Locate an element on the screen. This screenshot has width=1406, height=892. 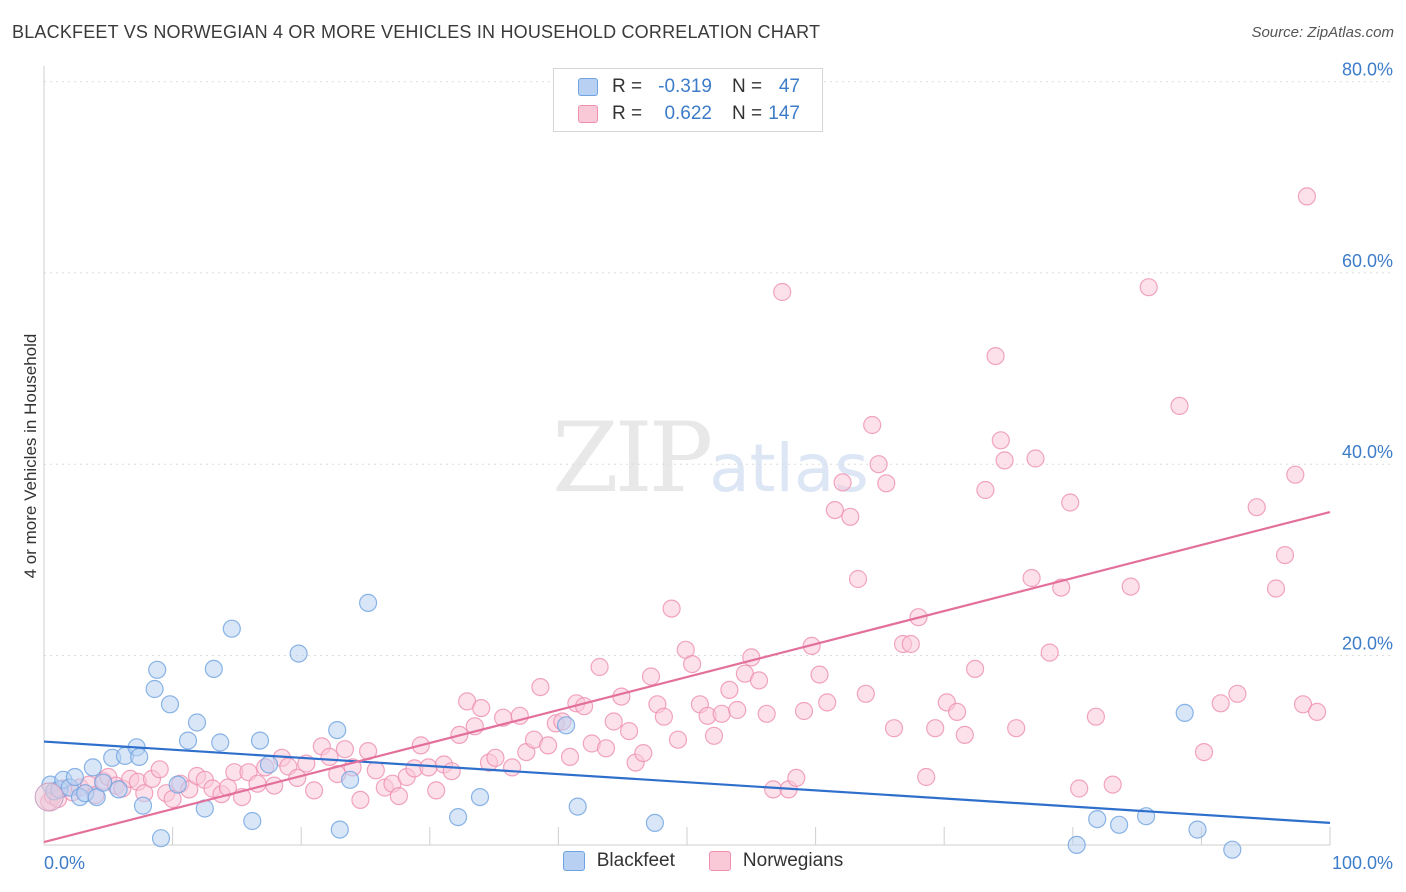
x-tick-label: 0.0% is located at coordinates (64, 863).